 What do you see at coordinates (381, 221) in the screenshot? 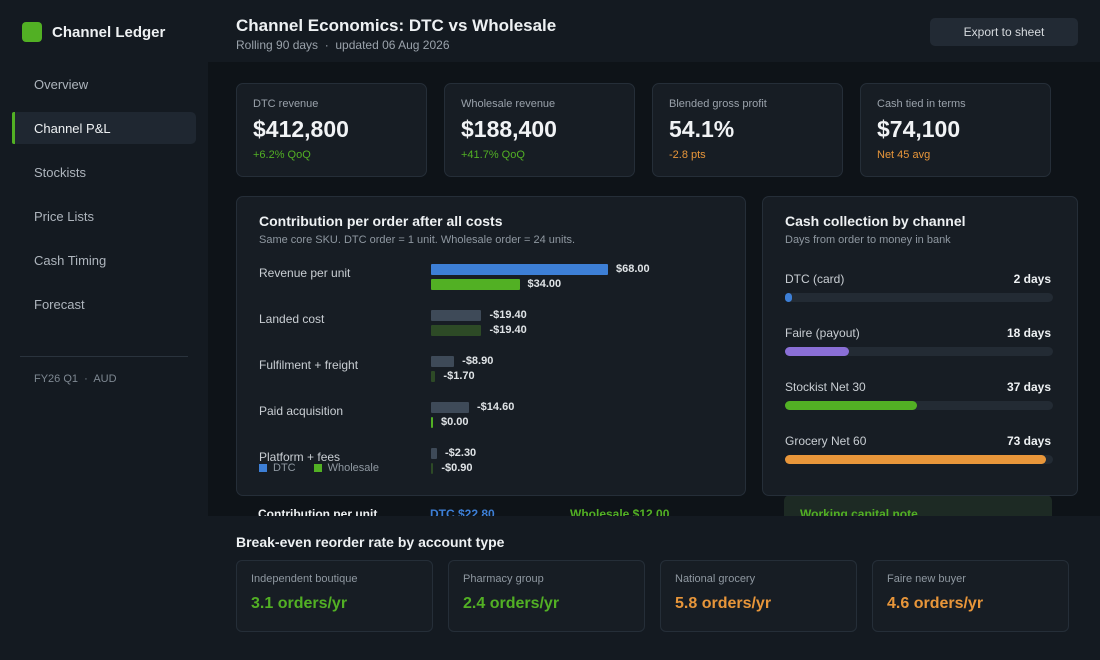
I see `contribution-title: Contribution per order after all costs` at bounding box center [381, 221].